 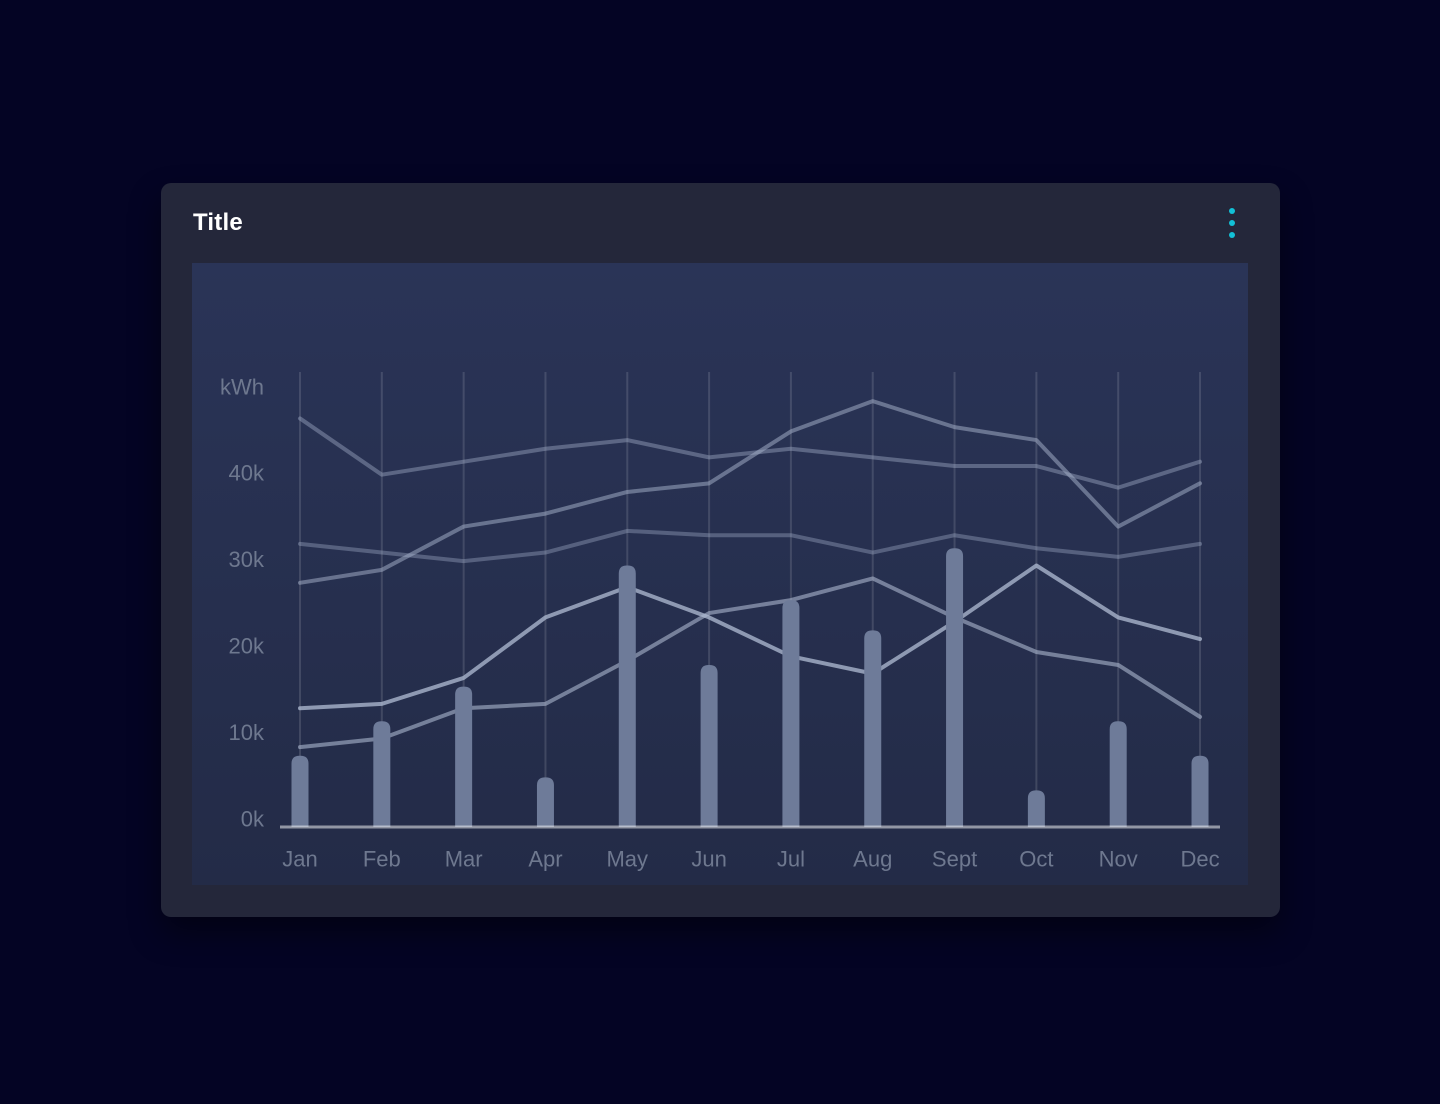 What do you see at coordinates (954, 859) in the screenshot?
I see `x-tick-label-sept: Sept` at bounding box center [954, 859].